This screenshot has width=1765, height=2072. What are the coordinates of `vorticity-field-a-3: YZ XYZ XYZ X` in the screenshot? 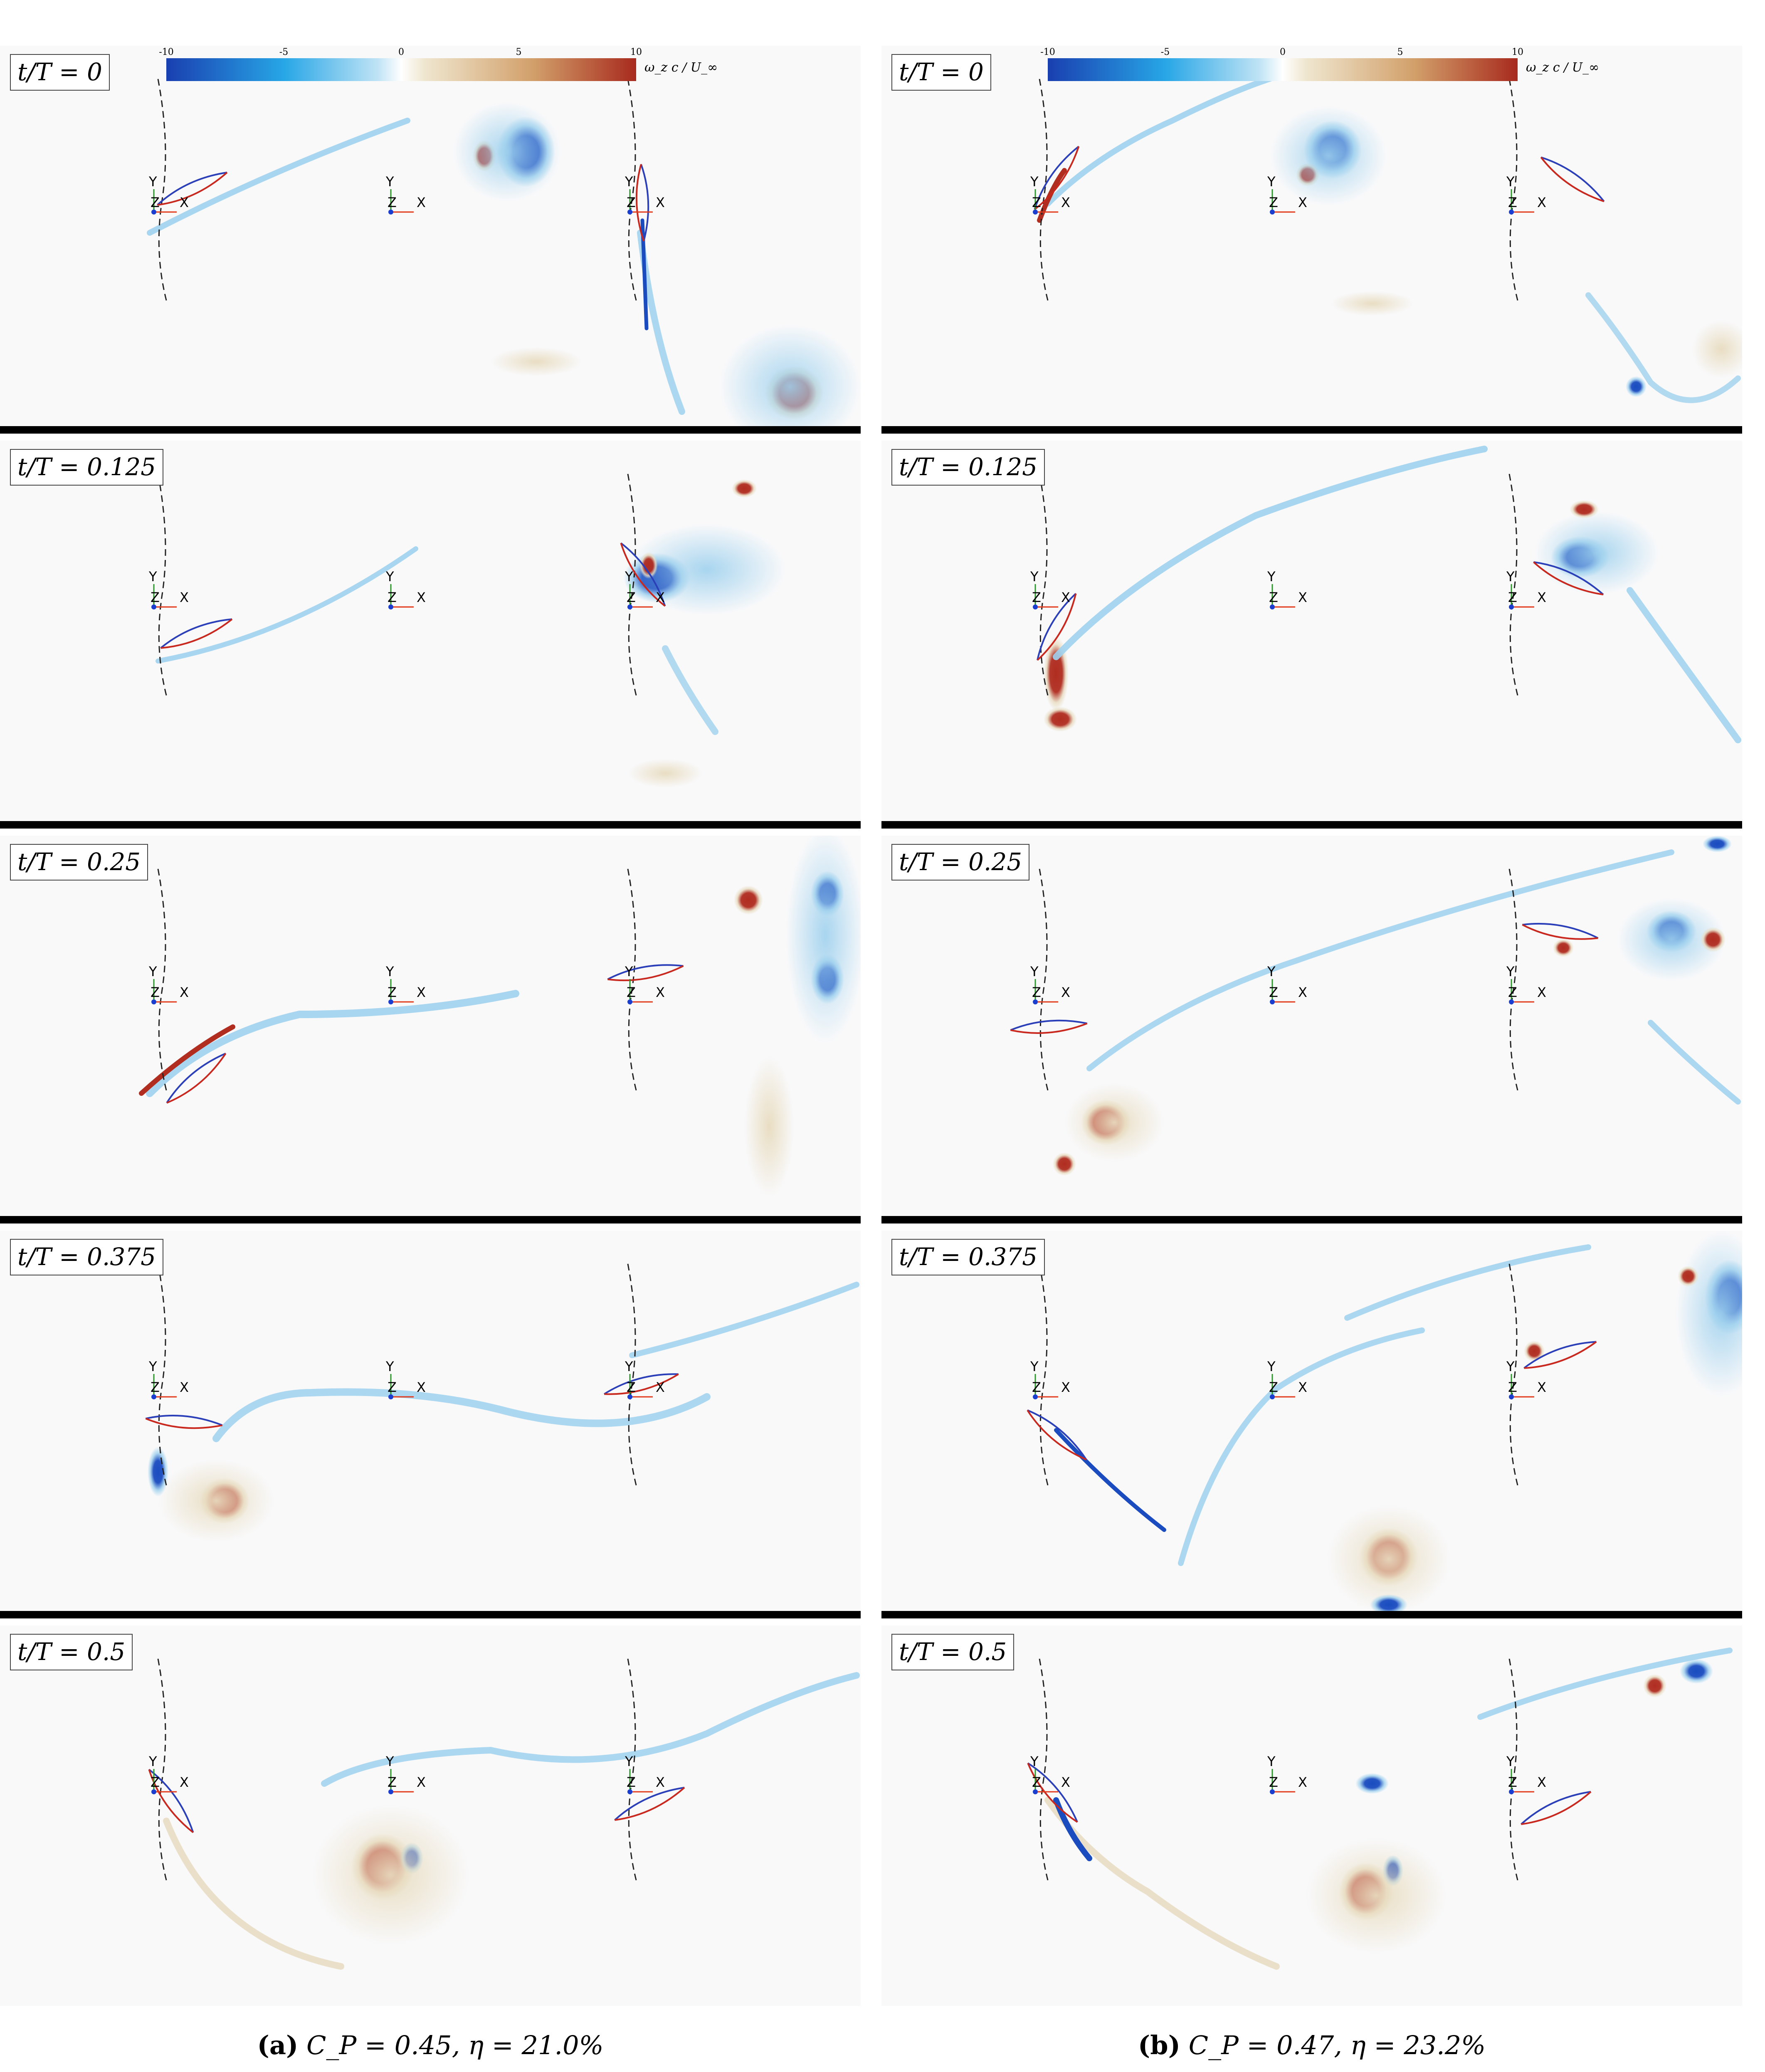 It's located at (431, 1421).